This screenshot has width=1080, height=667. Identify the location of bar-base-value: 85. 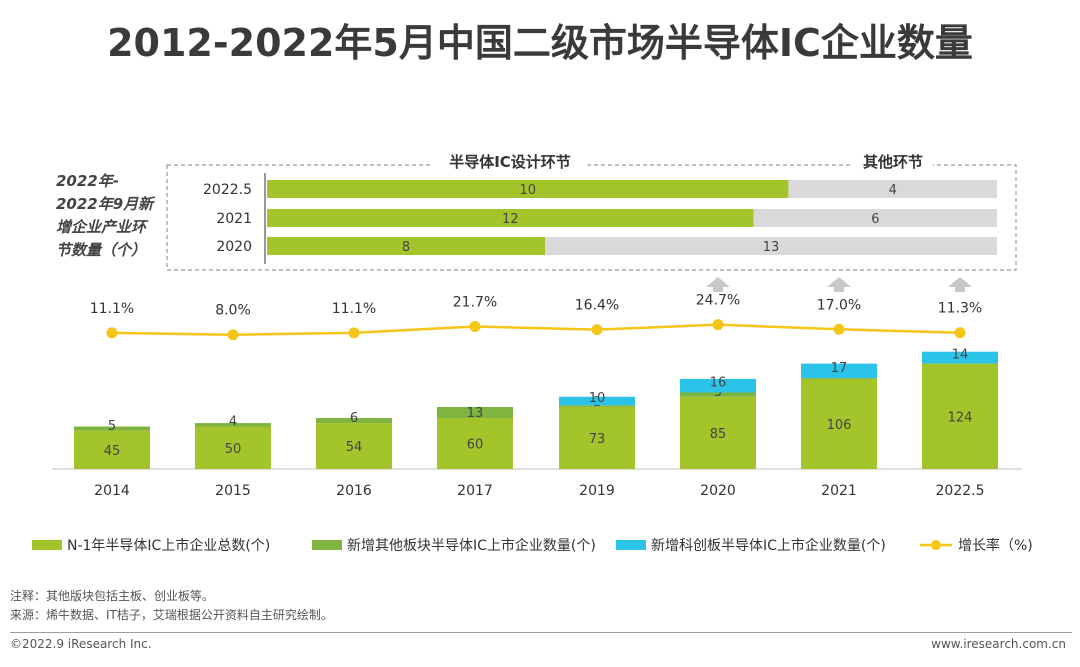
(718, 434).